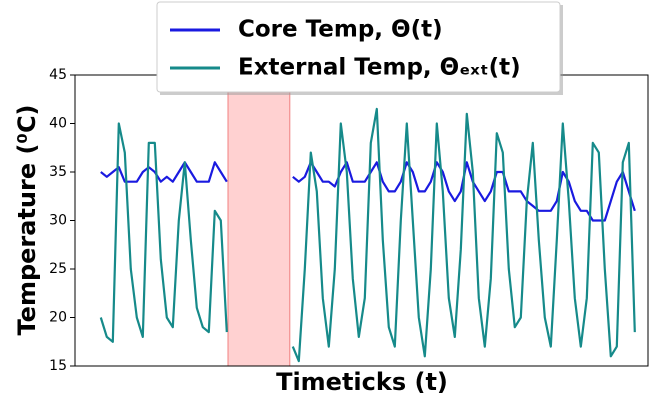  Describe the element at coordinates (58, 75) in the screenshot. I see `y-tick-label: 45` at that location.